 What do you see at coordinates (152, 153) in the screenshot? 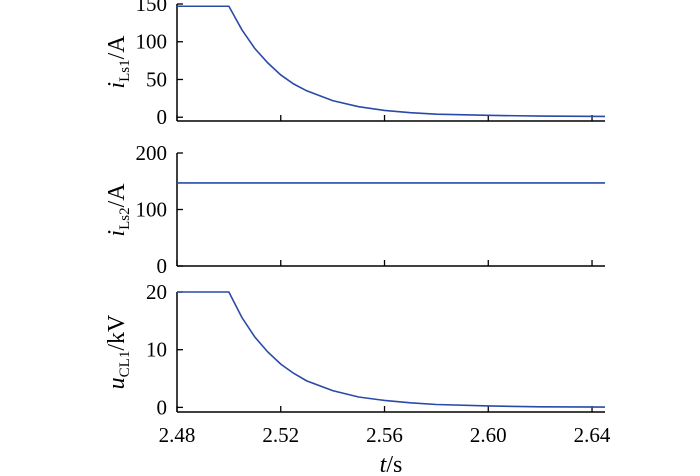
I see `y-tick-label: 200` at bounding box center [152, 153].